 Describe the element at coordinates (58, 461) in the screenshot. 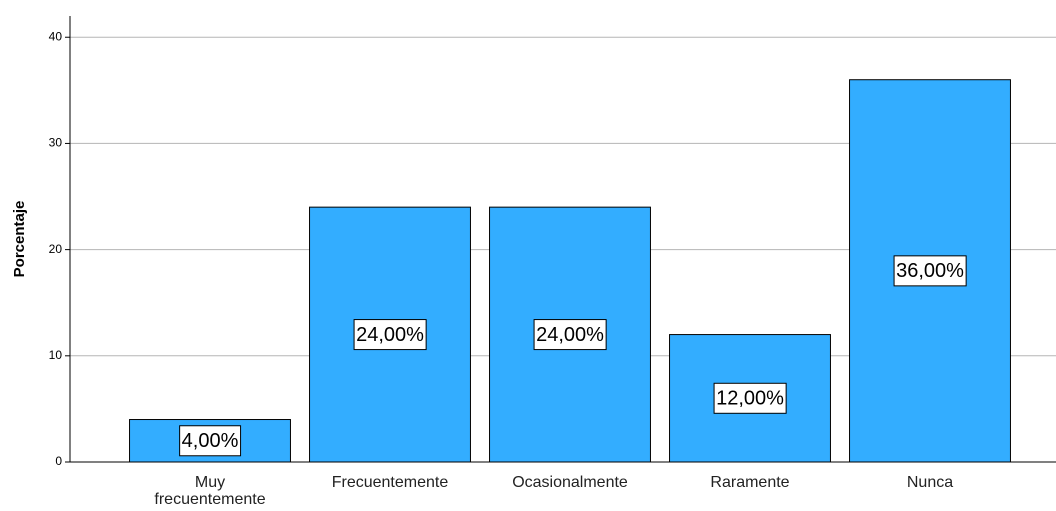

I see `y-tick-label: 0` at that location.